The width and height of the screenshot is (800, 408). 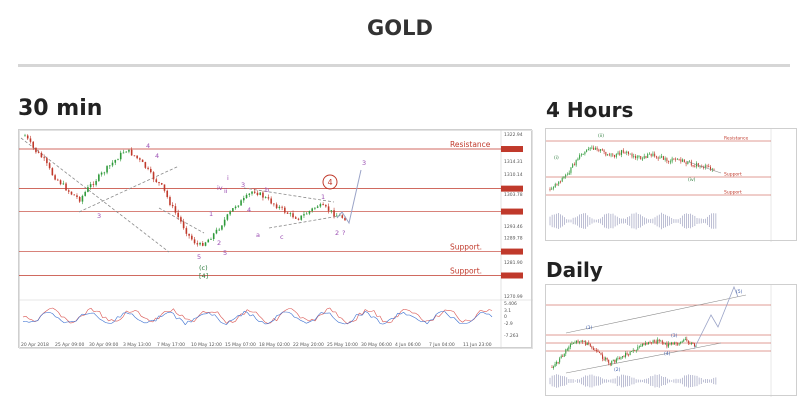 I want to click on oscillator-tick-label: 3.1, so click(x=507, y=311).